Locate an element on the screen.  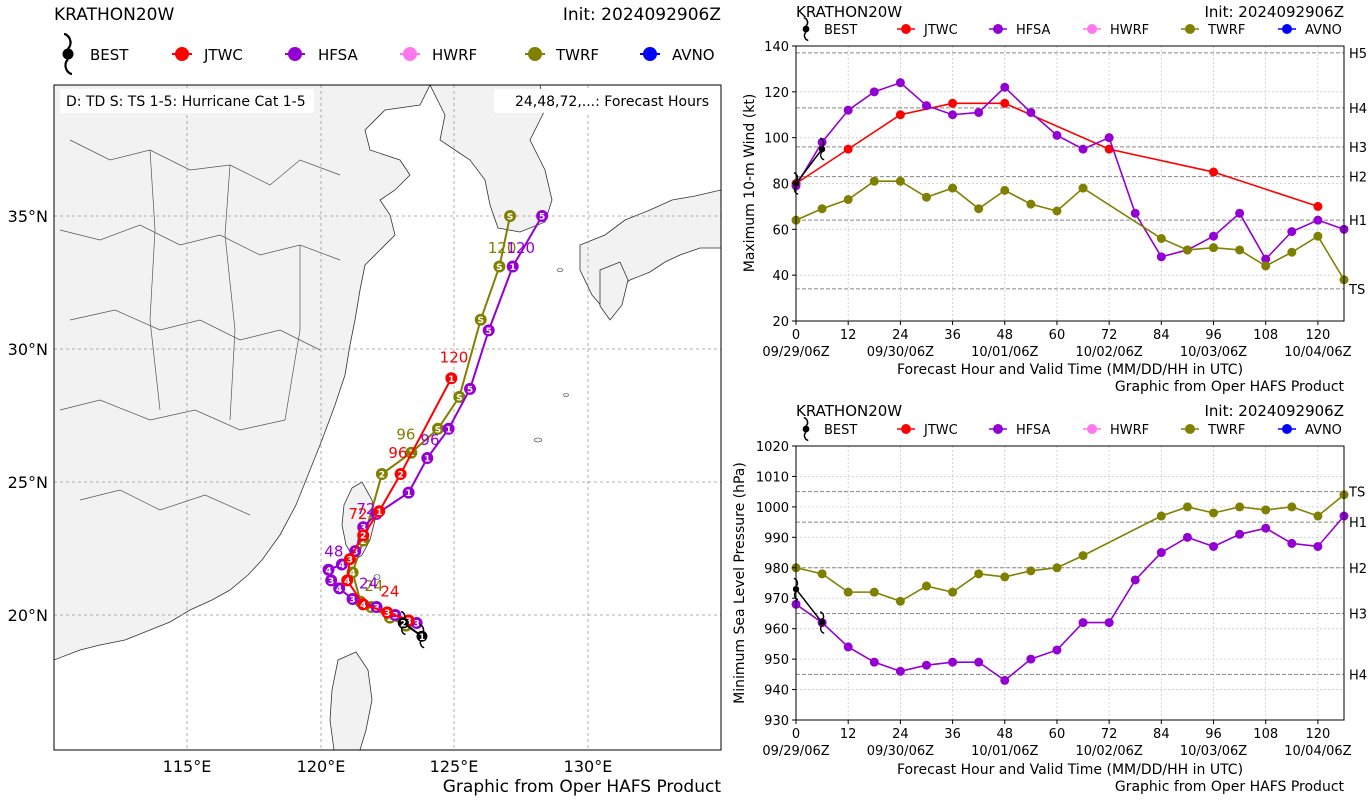
series-hfsa is located at coordinates (1070, 171).